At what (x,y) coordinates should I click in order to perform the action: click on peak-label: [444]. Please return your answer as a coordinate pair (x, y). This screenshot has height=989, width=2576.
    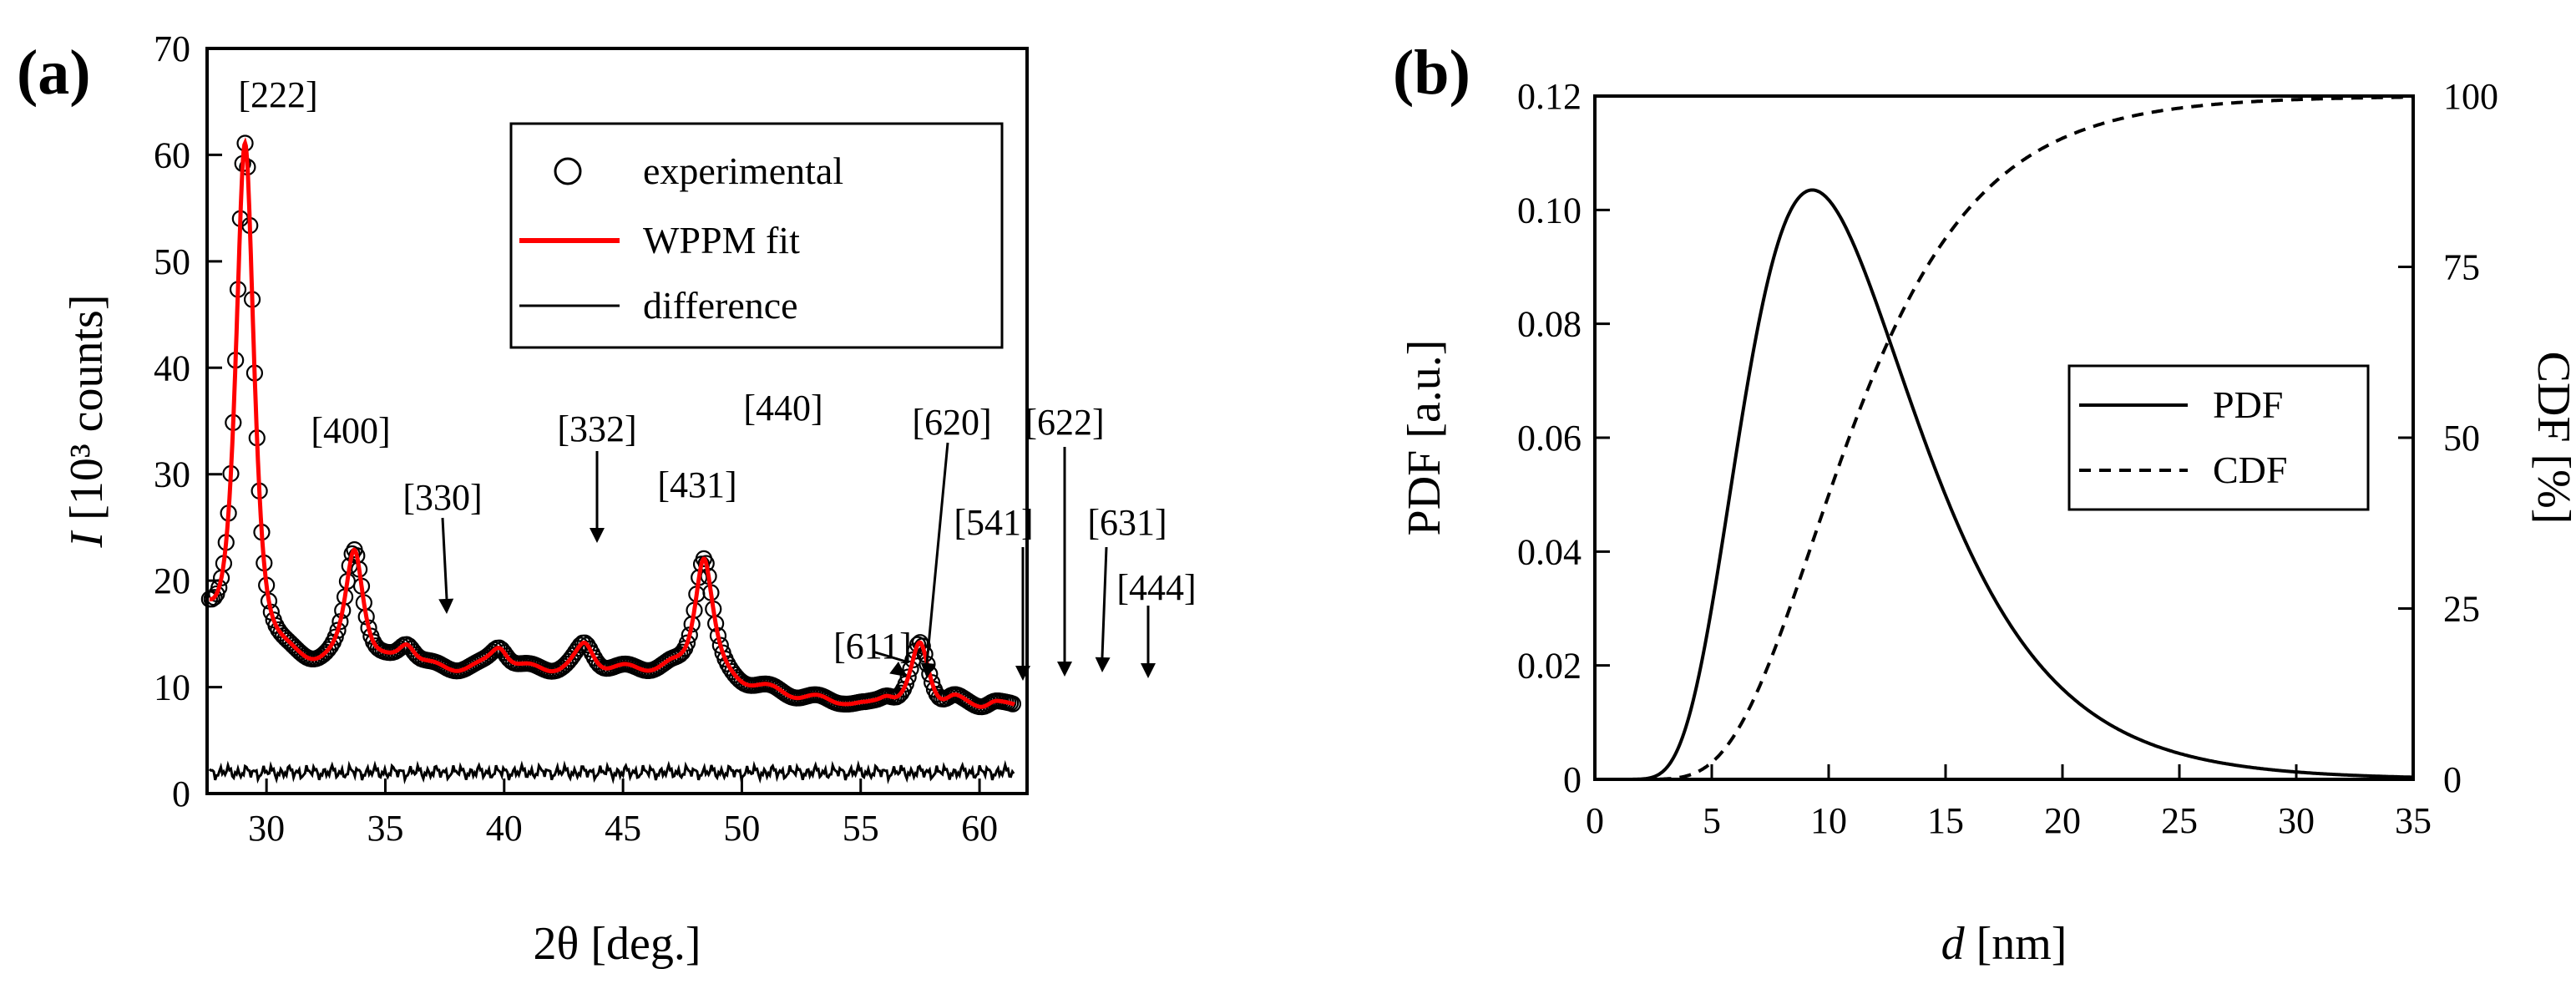
    Looking at the image, I should click on (1156, 587).